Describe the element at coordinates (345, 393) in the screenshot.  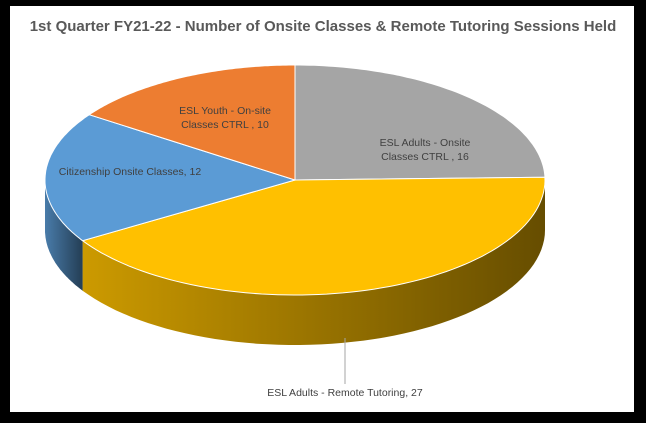
I see `data-label: ESL Adults - Remote Tutoring, 27` at that location.